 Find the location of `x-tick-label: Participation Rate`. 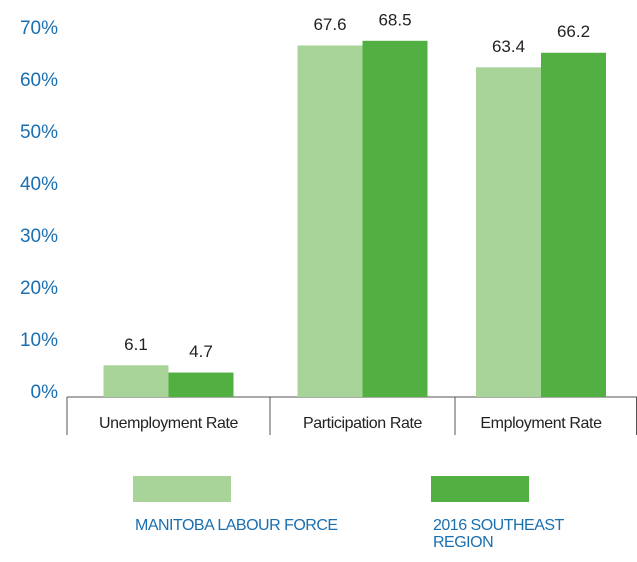

x-tick-label: Participation Rate is located at coordinates (363, 423).